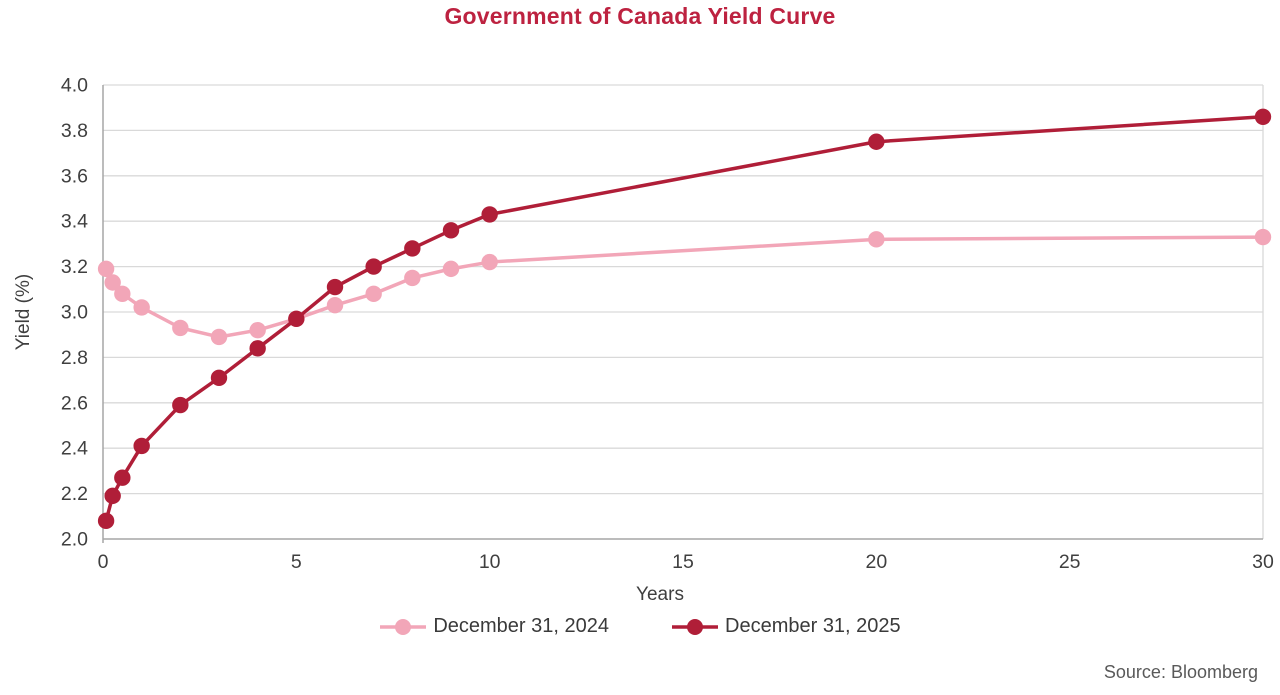 The height and width of the screenshot is (695, 1280). I want to click on chart-title: Government of Canada Yield Curve, so click(640, 16).